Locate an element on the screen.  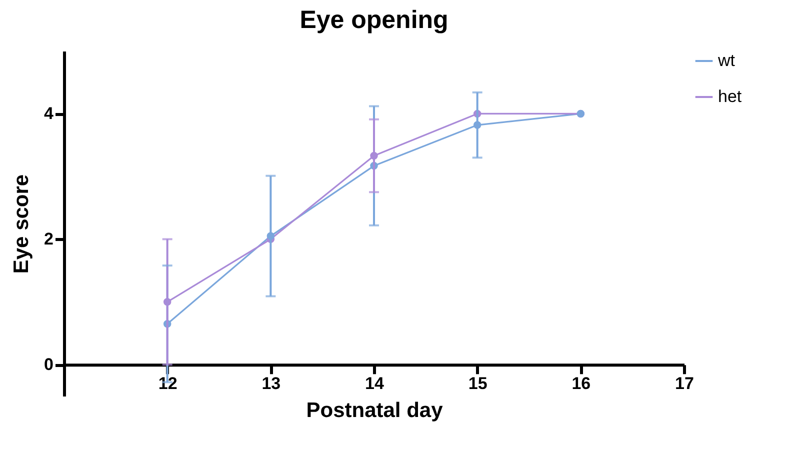
y-axis-title: Eye score is located at coordinates (22, 224).